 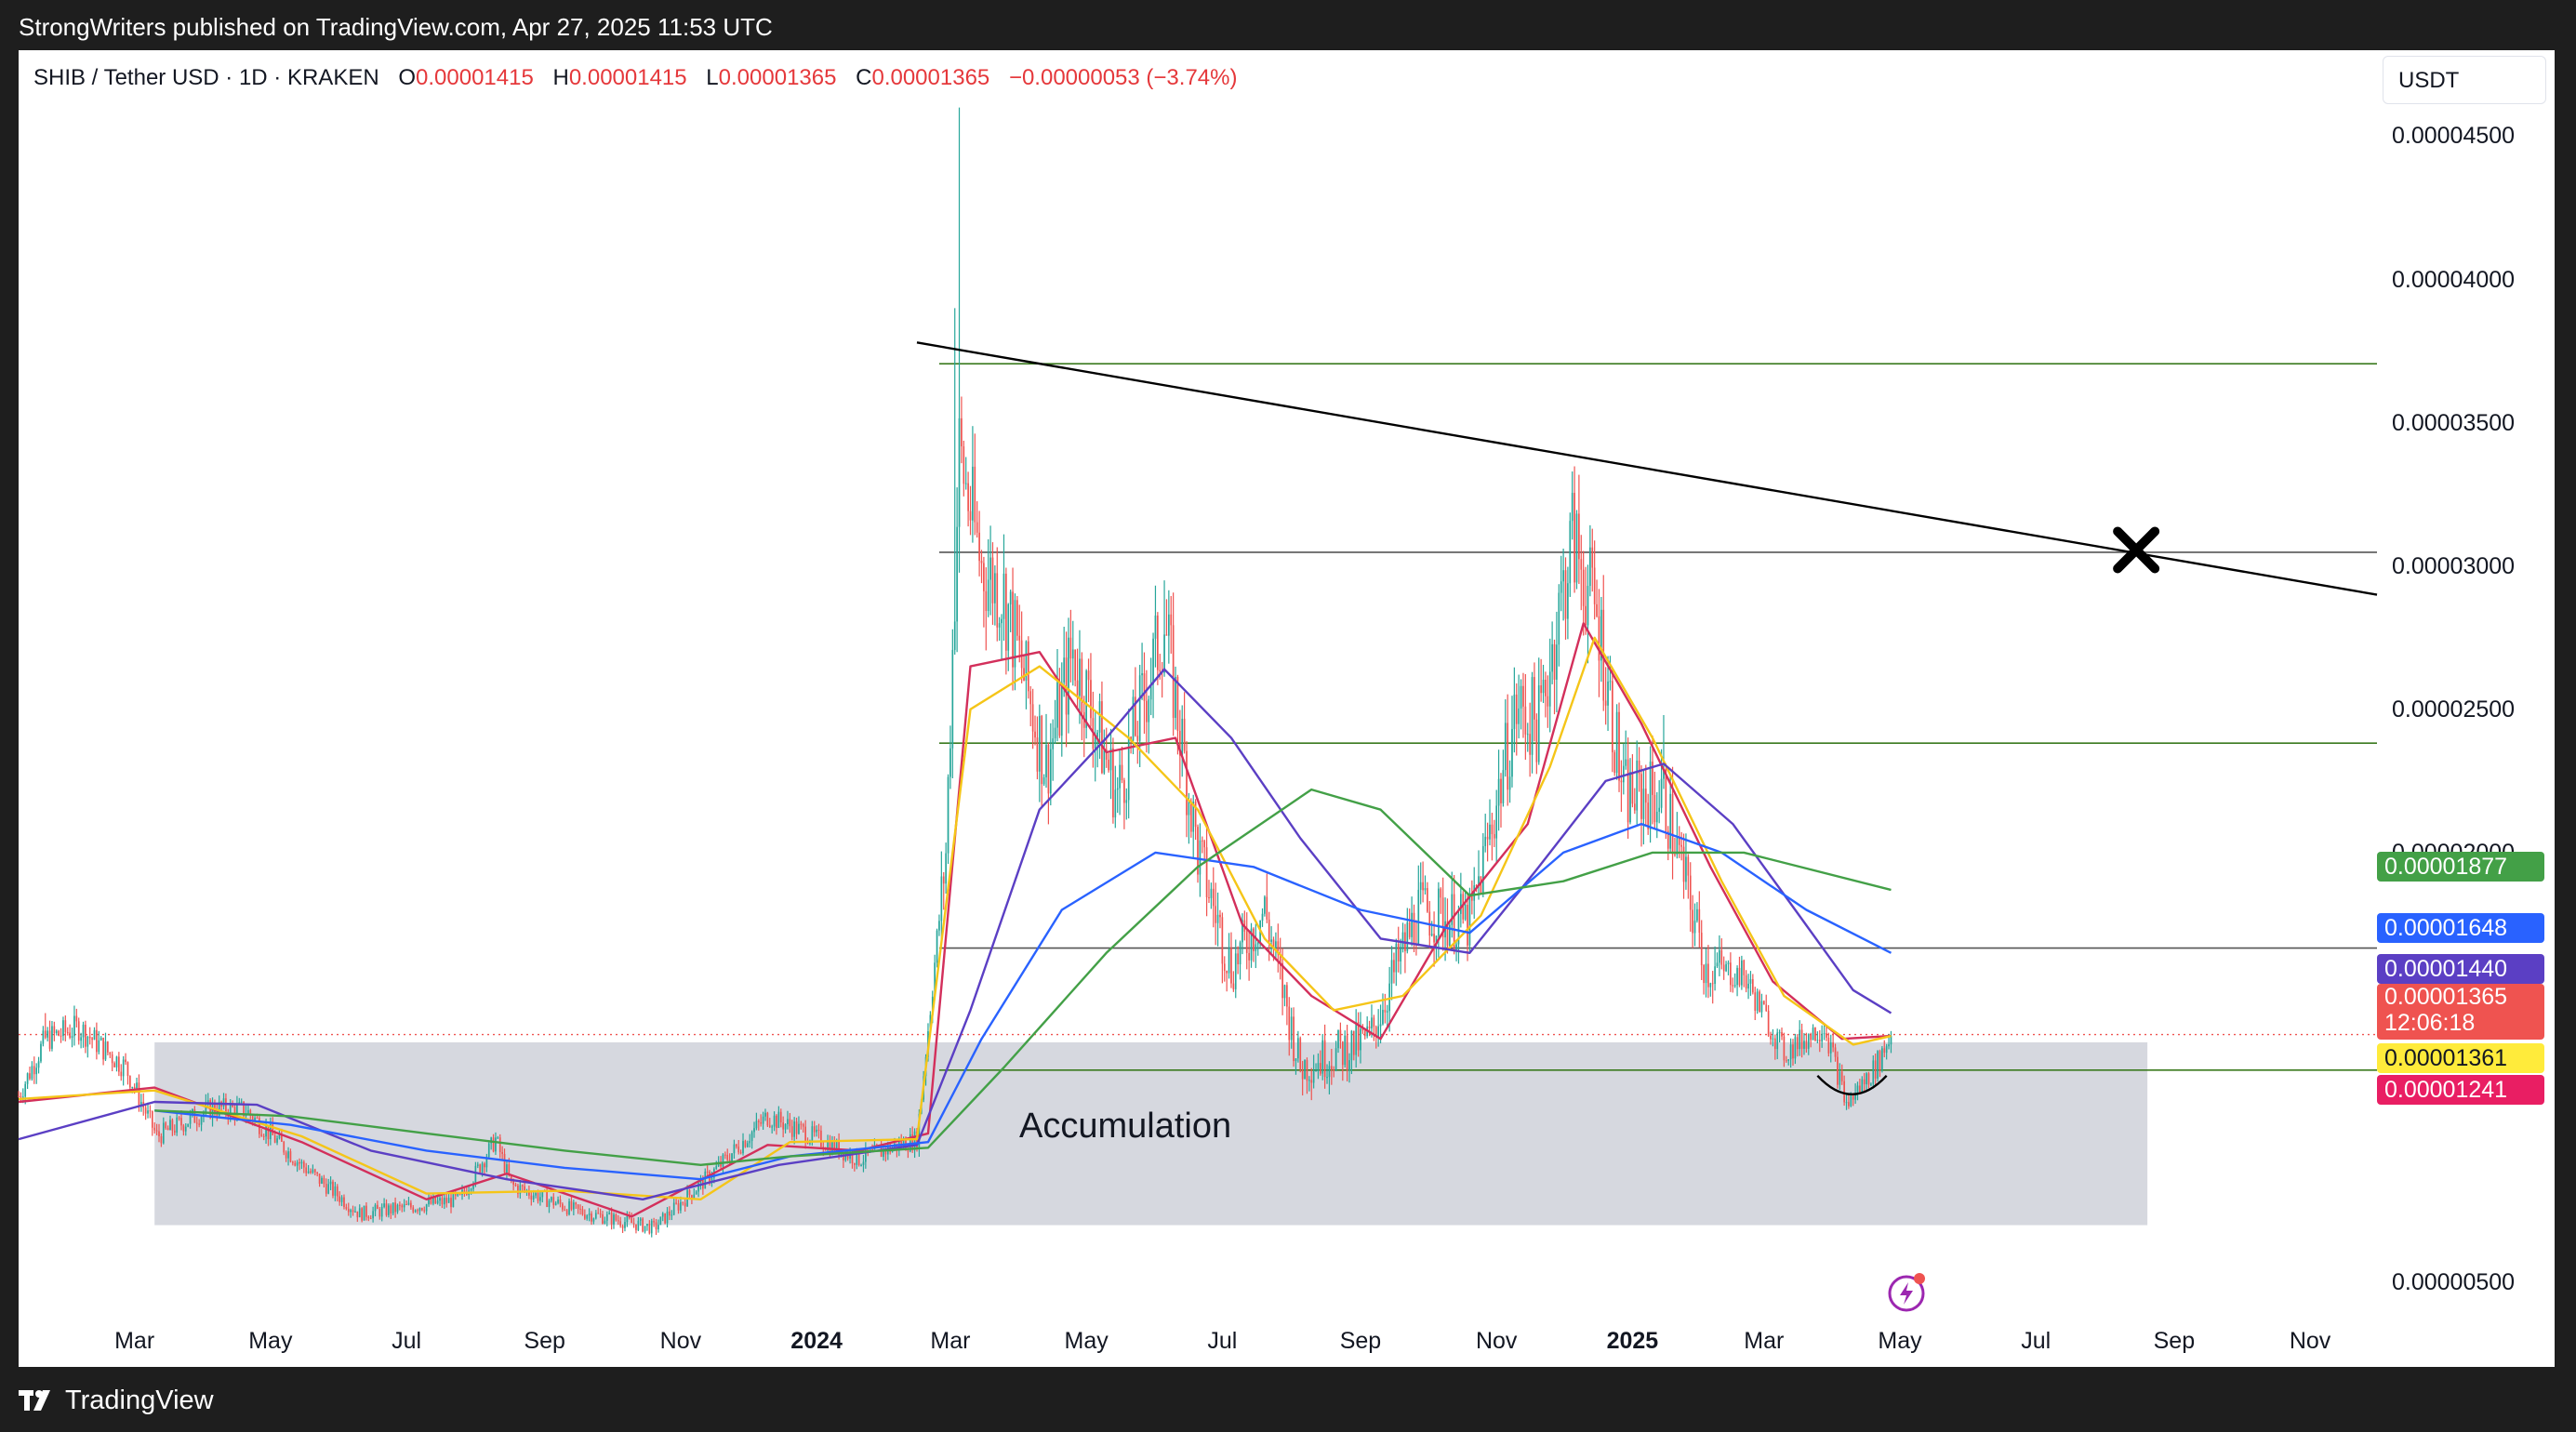 What do you see at coordinates (1852, 1085) in the screenshot?
I see `bottom-curve-marker` at bounding box center [1852, 1085].